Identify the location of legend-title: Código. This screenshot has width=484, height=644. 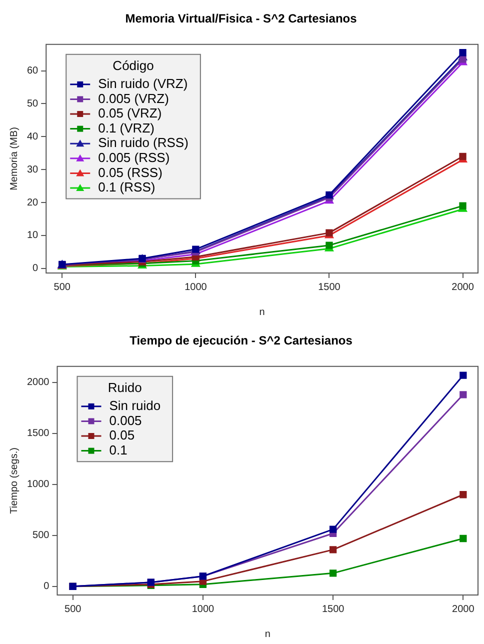
(133, 65).